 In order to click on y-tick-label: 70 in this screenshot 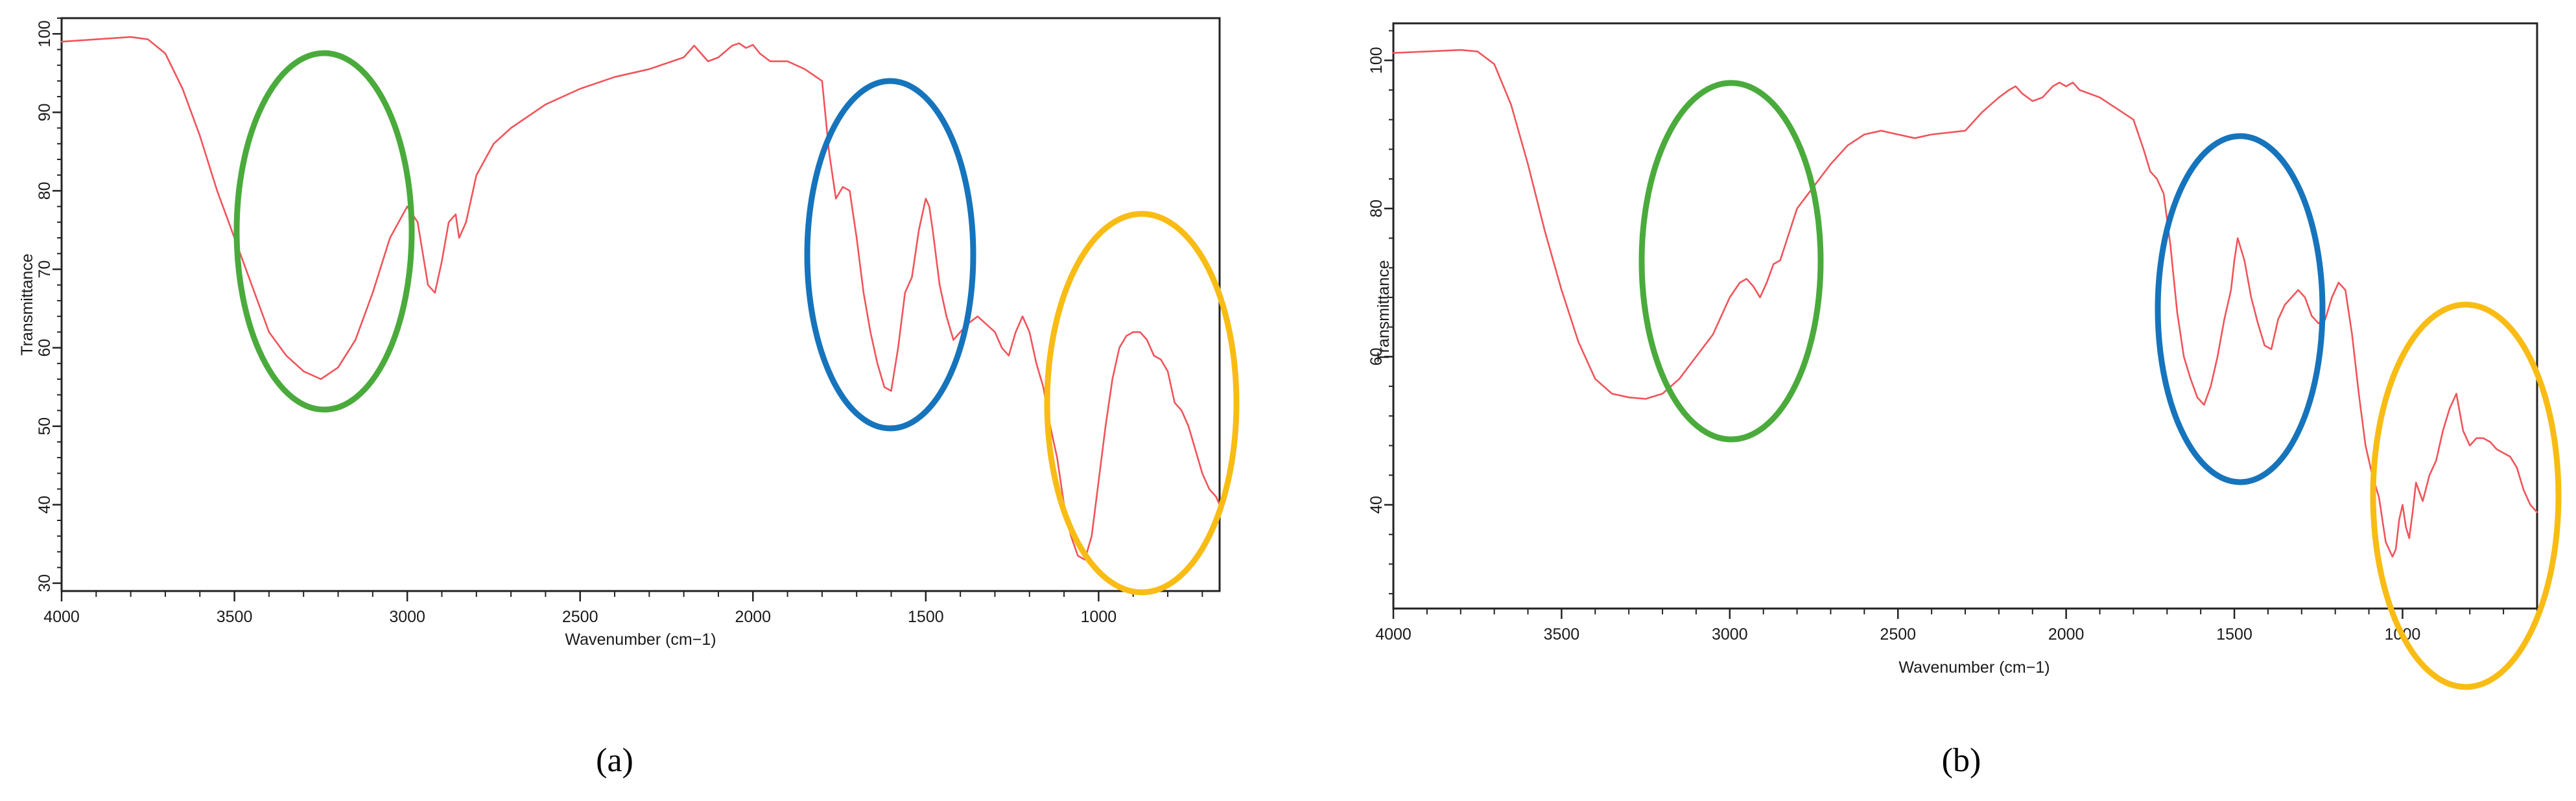, I will do `click(45, 270)`.